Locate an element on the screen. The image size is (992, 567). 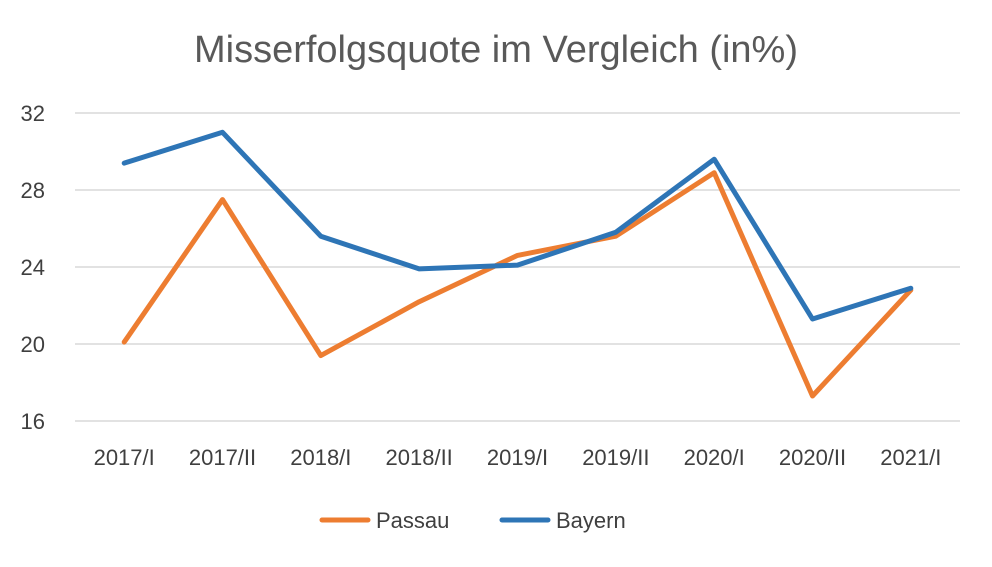
x-tick-label: 2019/I is located at coordinates (517, 457).